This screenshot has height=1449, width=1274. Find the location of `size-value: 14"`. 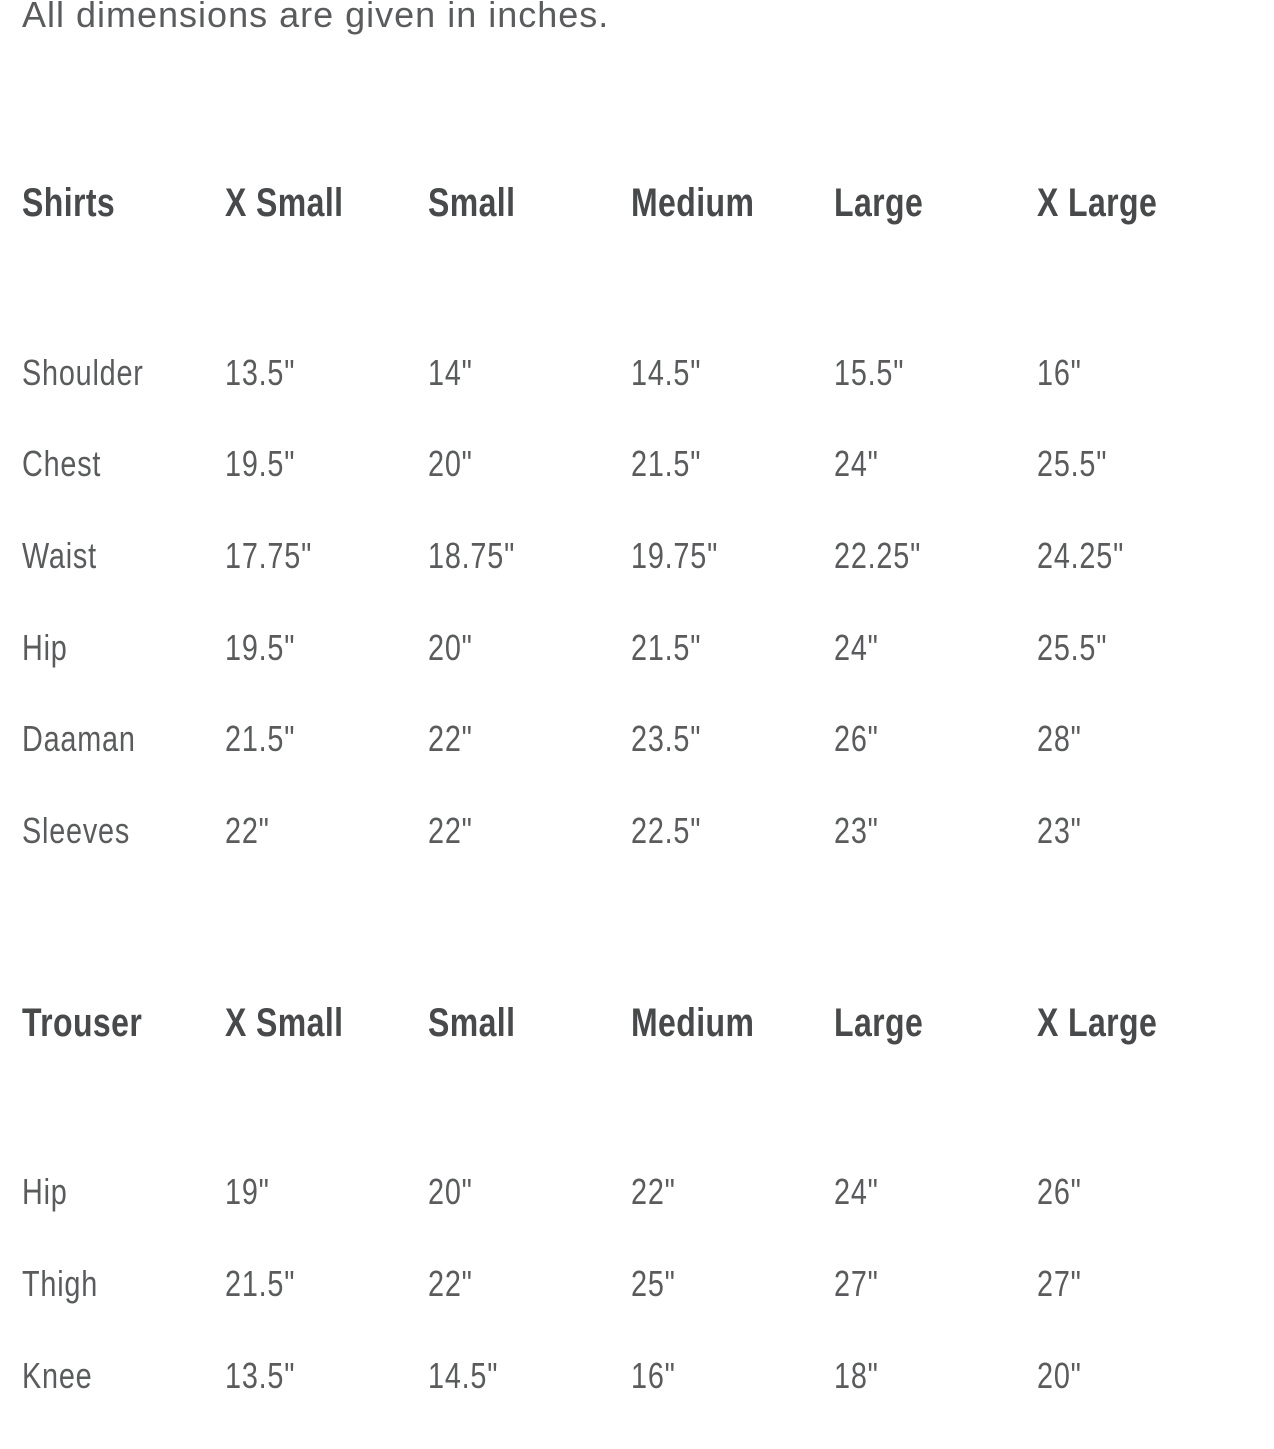

size-value: 14" is located at coordinates (450, 372).